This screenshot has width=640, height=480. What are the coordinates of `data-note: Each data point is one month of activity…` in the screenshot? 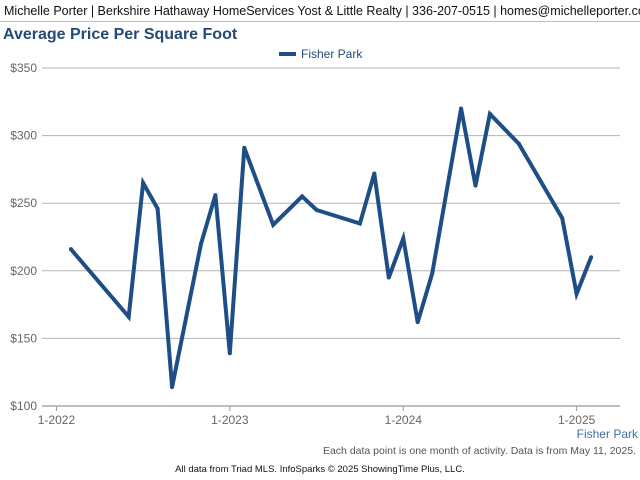 It's located at (479, 451).